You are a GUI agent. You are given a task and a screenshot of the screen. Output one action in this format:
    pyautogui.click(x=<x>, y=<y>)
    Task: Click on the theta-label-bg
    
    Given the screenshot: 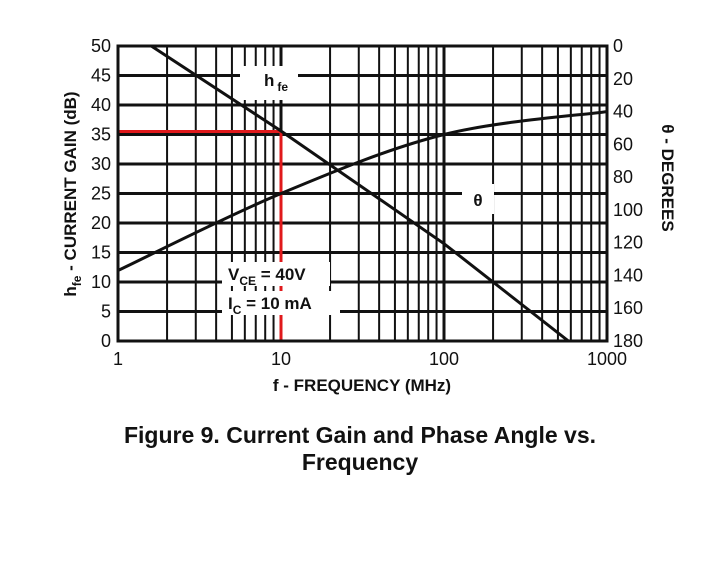 What is the action you would take?
    pyautogui.click(x=478, y=199)
    